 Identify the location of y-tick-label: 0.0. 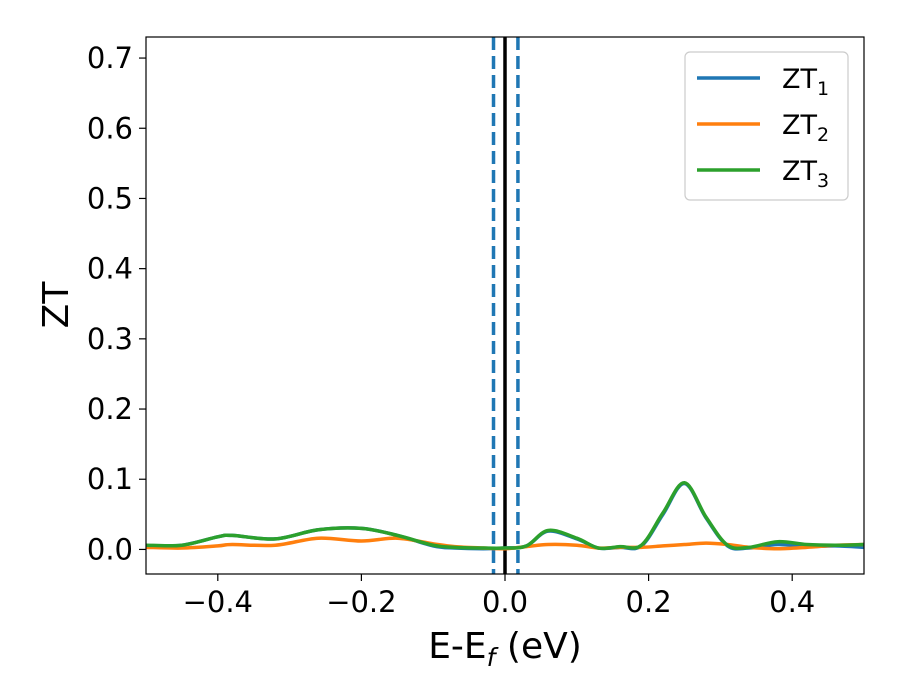
(110, 549).